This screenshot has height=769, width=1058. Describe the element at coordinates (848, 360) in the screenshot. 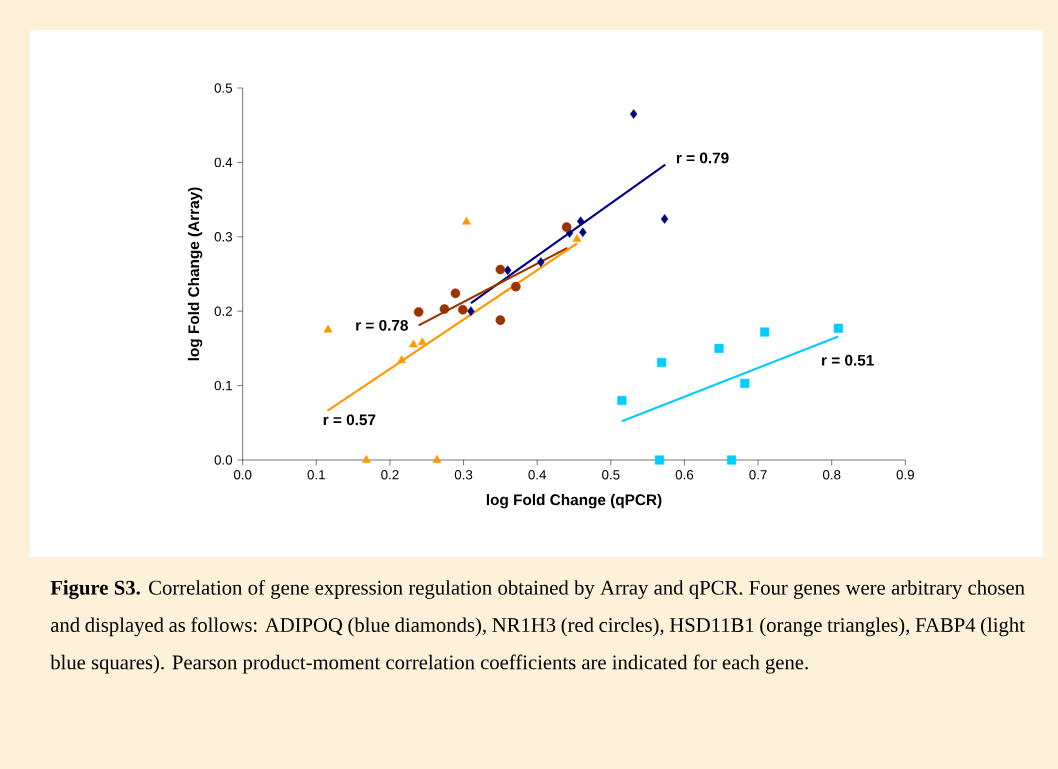

I see `annotation: r = 0.51` at that location.